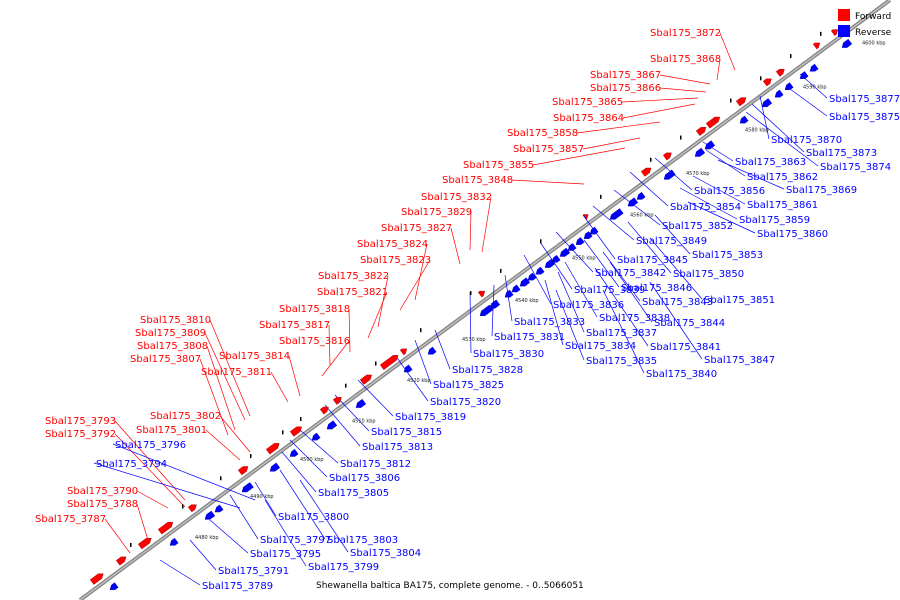 Image resolution: width=900 pixels, height=600 pixels. I want to click on forward-gene-label: Sbal175_3829, so click(436, 212).